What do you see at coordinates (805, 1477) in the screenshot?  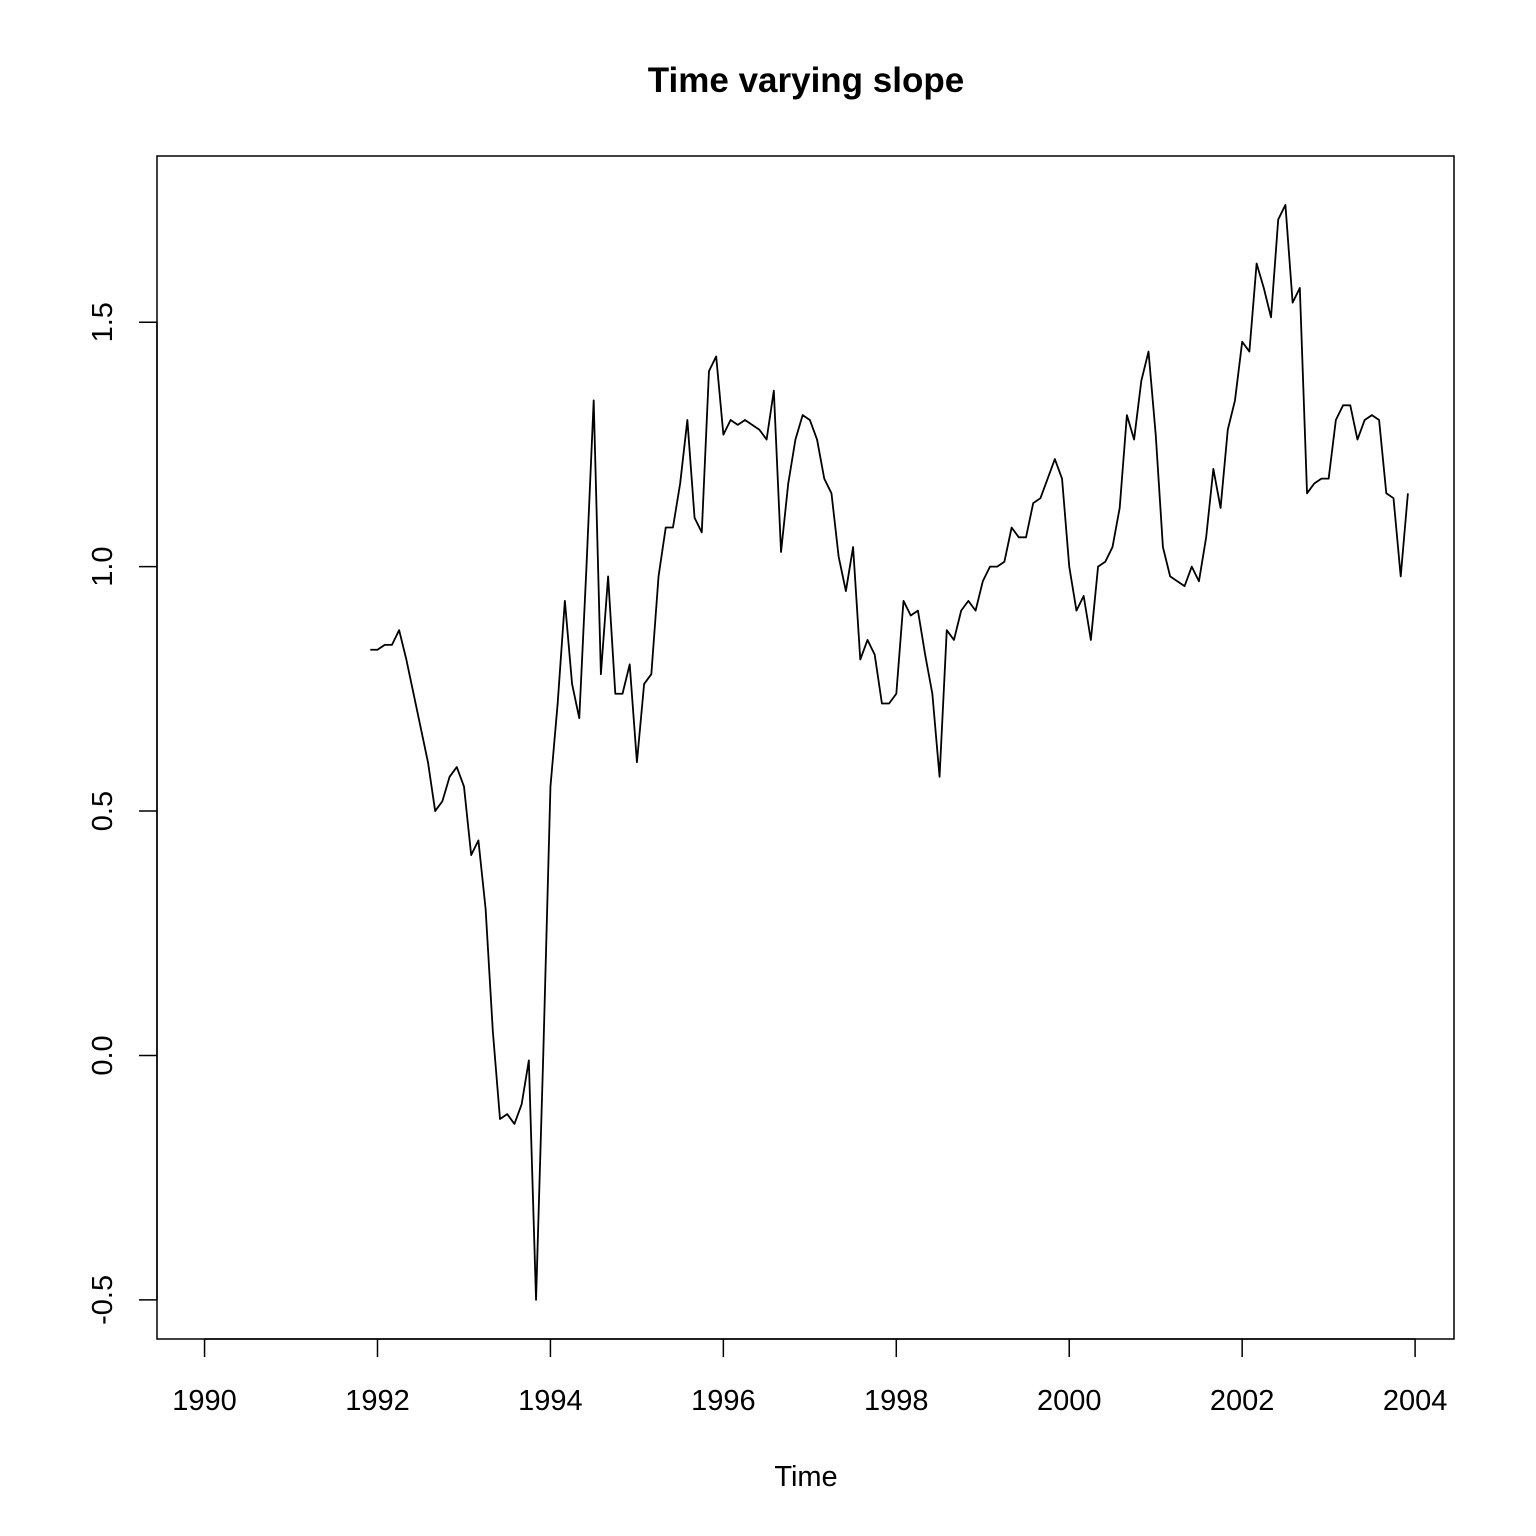 I see `x-axis-label: Time` at bounding box center [805, 1477].